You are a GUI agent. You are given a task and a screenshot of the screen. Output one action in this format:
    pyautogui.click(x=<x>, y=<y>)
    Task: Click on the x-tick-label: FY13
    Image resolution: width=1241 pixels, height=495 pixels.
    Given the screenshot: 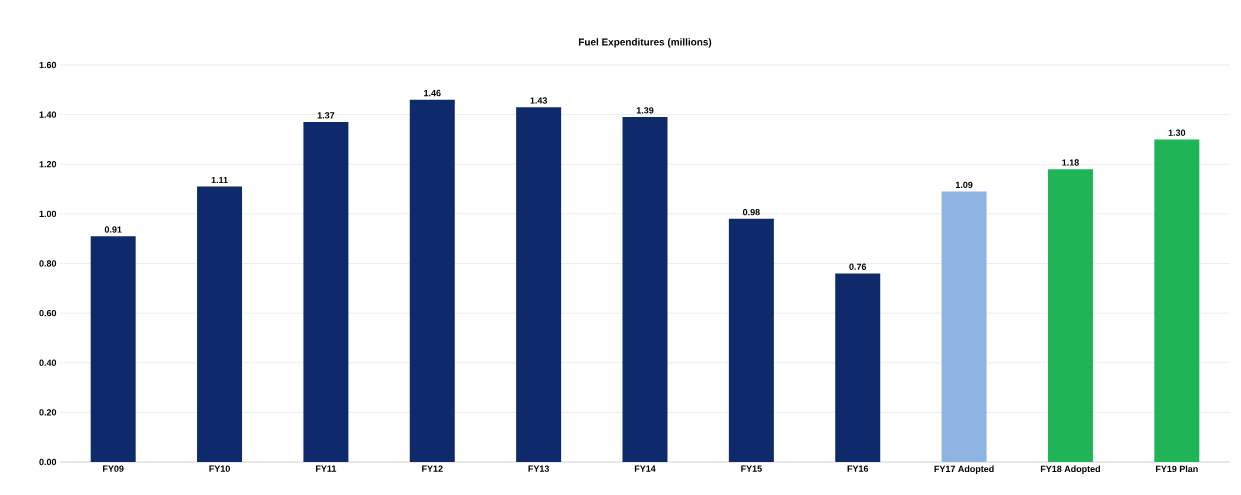 What is the action you would take?
    pyautogui.click(x=539, y=468)
    